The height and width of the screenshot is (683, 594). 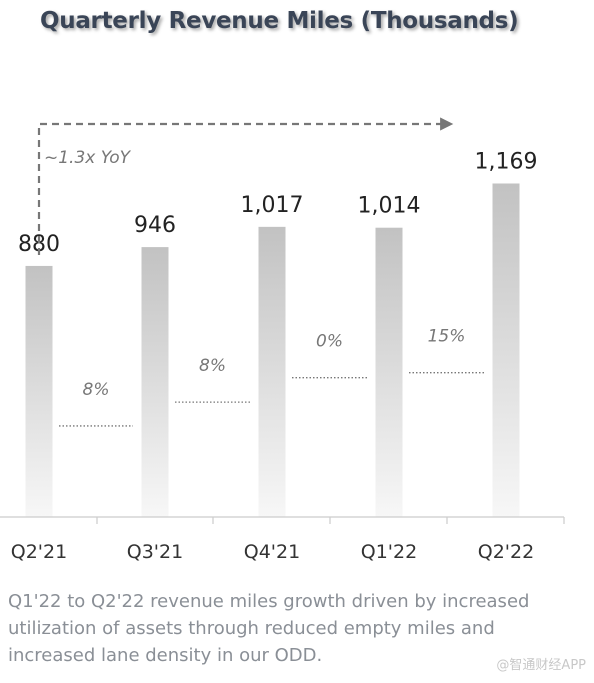 What do you see at coordinates (155, 225) in the screenshot?
I see `data-label-1: 946` at bounding box center [155, 225].